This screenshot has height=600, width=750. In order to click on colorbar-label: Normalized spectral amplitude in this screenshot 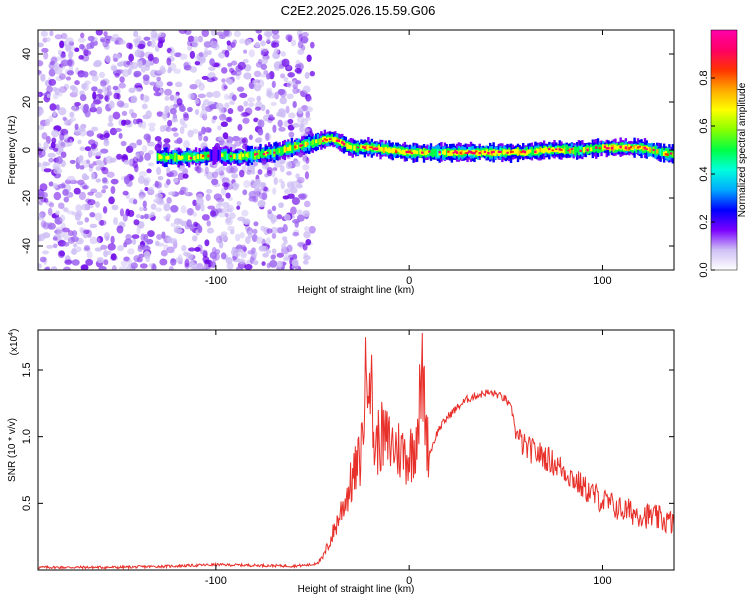, I will do `click(742, 149)`.